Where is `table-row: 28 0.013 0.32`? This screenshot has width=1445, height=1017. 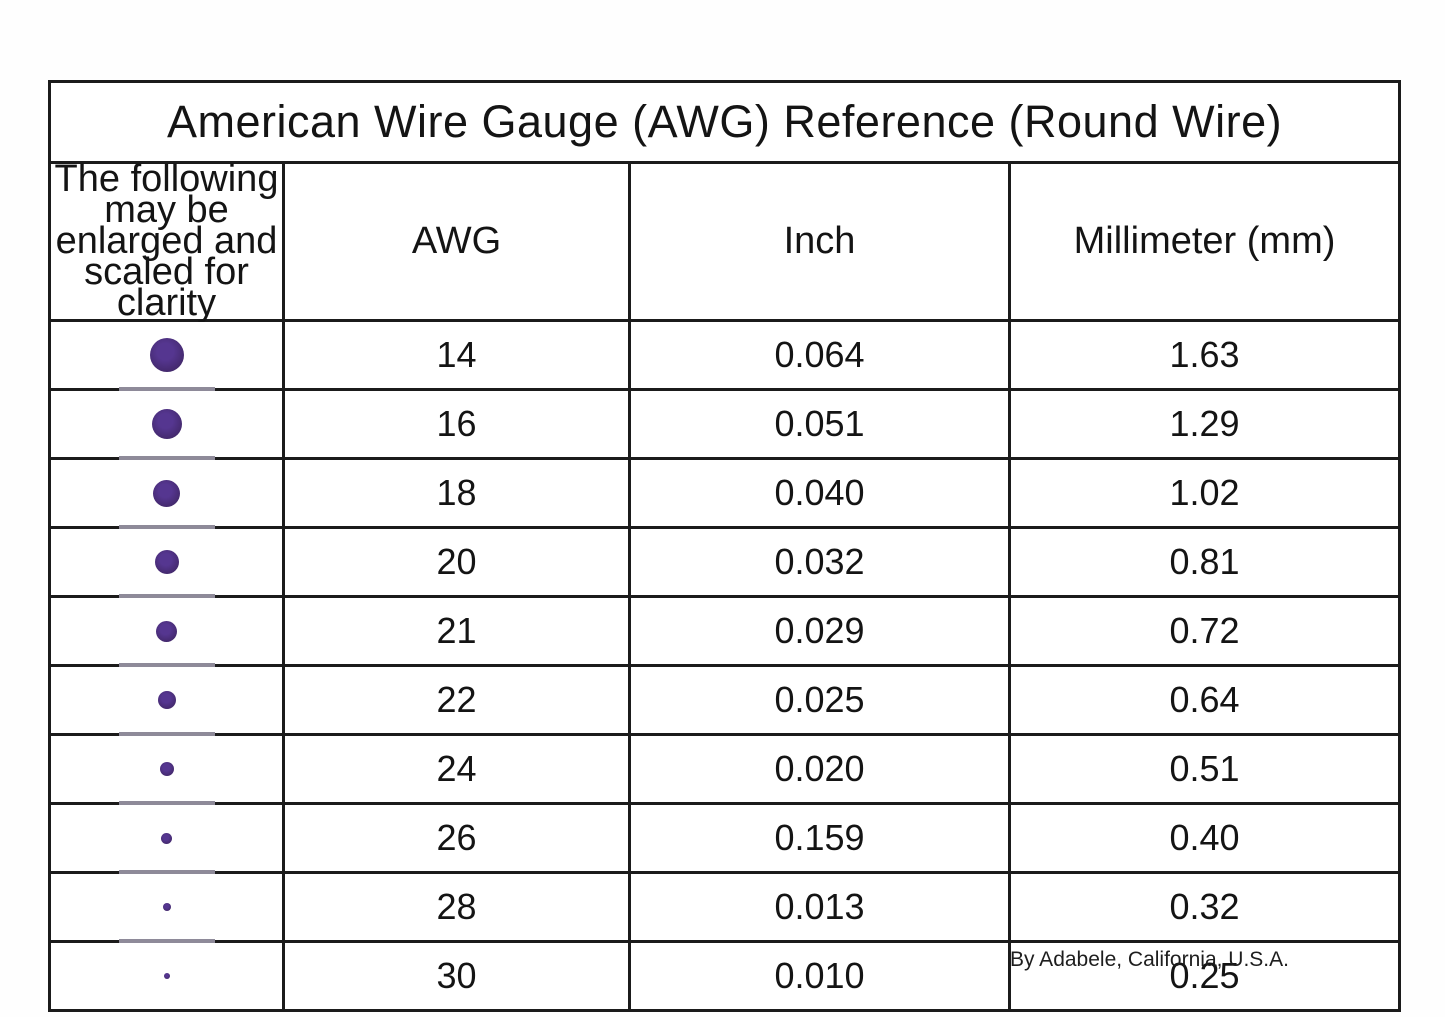
table-row: 28 0.013 0.32 is located at coordinates (725, 907).